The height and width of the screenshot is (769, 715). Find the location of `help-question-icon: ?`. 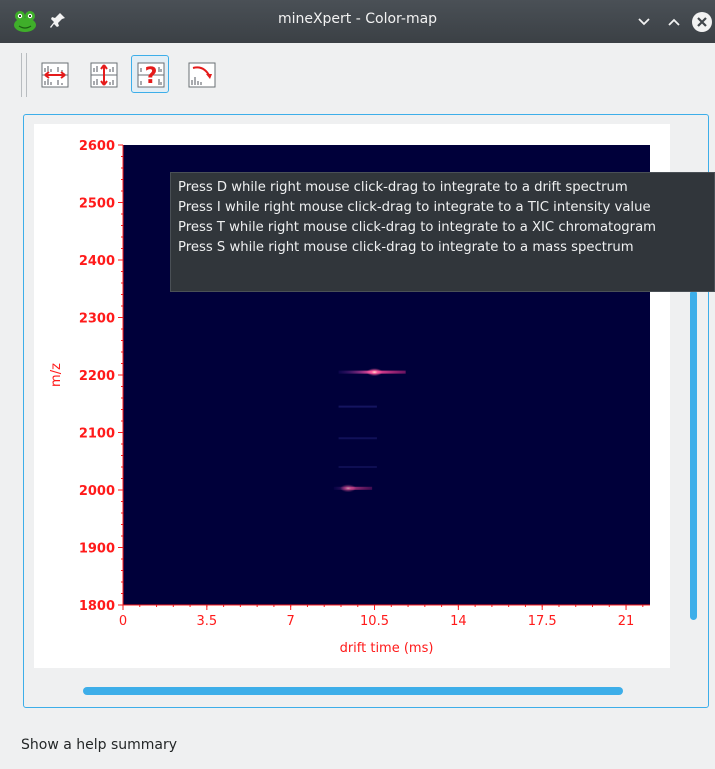

help-question-icon: ? is located at coordinates (151, 75).